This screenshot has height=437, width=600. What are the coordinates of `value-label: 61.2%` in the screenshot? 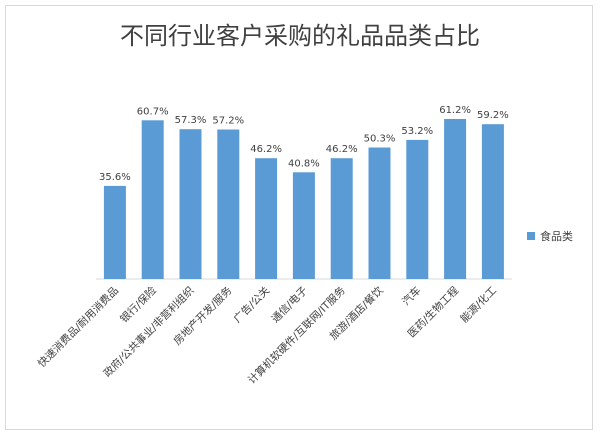 It's located at (455, 110).